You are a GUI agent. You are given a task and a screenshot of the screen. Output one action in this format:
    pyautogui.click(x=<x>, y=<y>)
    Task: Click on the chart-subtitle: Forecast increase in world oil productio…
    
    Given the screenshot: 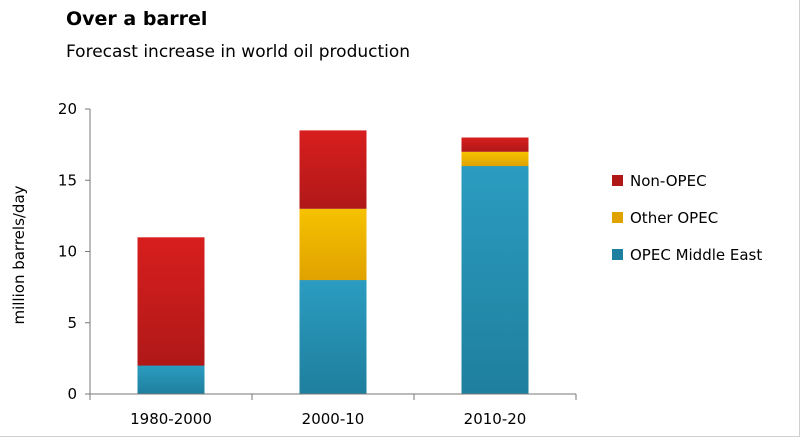 What is the action you would take?
    pyautogui.click(x=238, y=52)
    